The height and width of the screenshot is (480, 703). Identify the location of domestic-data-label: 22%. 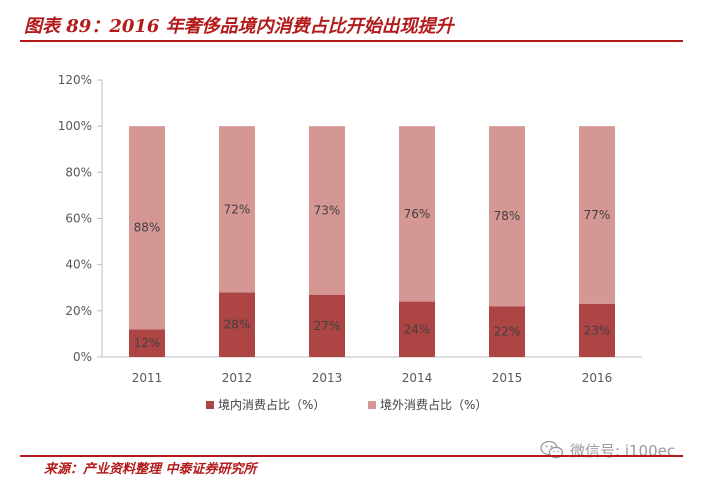
(507, 332).